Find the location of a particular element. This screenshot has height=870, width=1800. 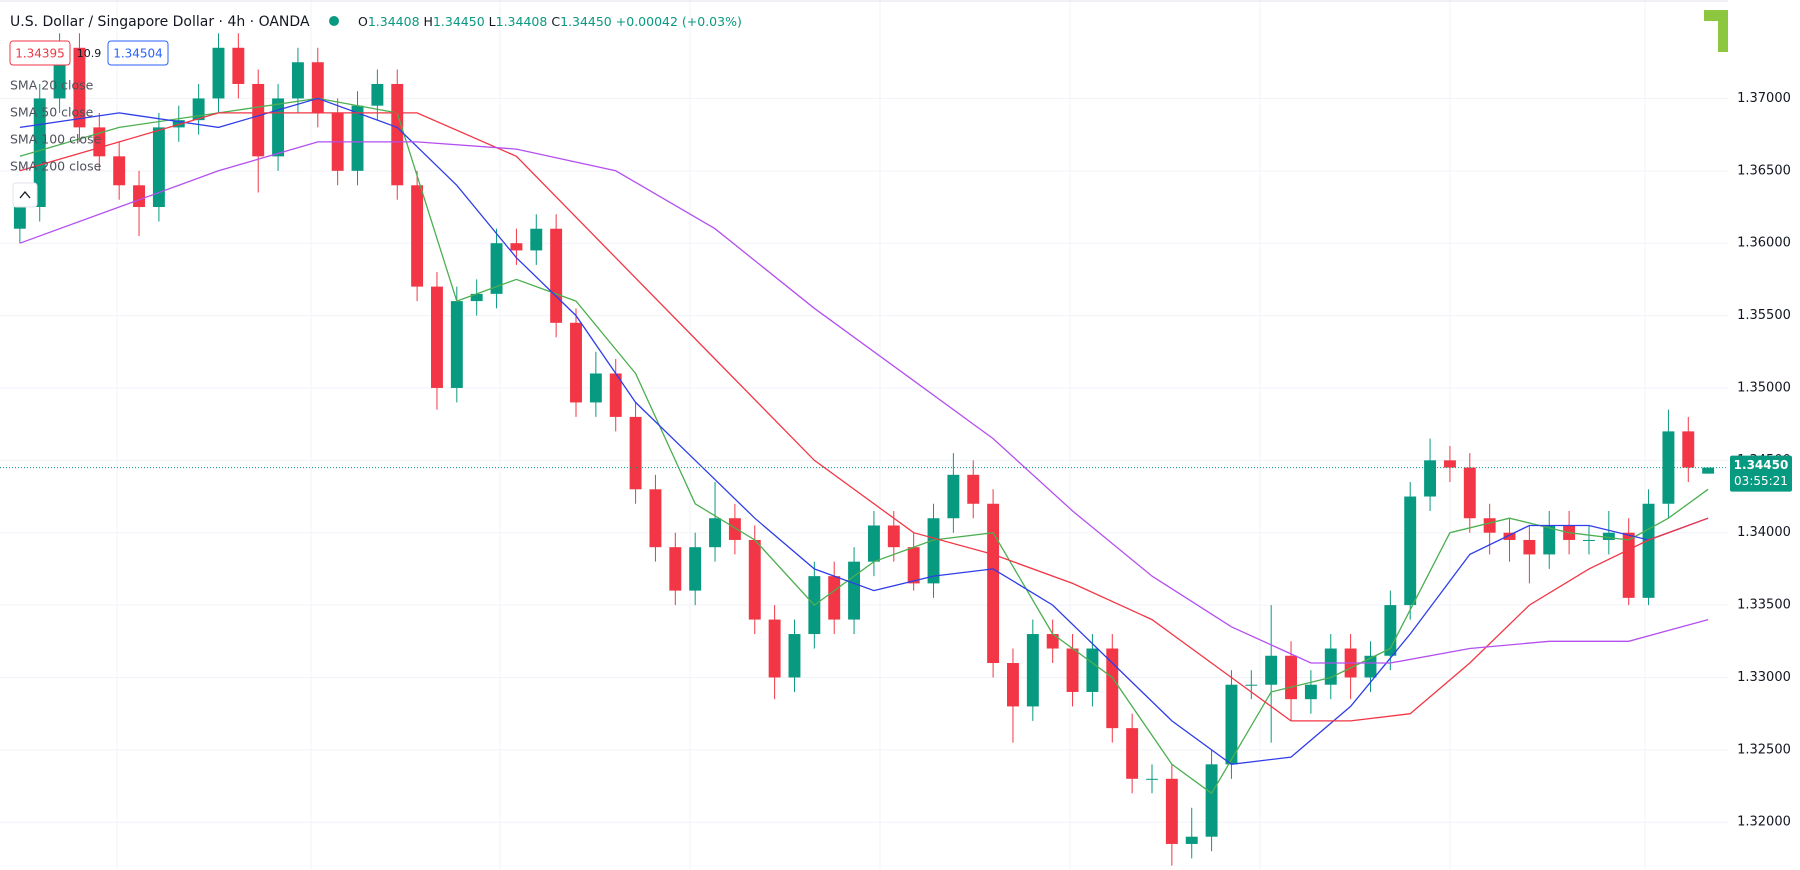

sell-box is located at coordinates (40, 53).